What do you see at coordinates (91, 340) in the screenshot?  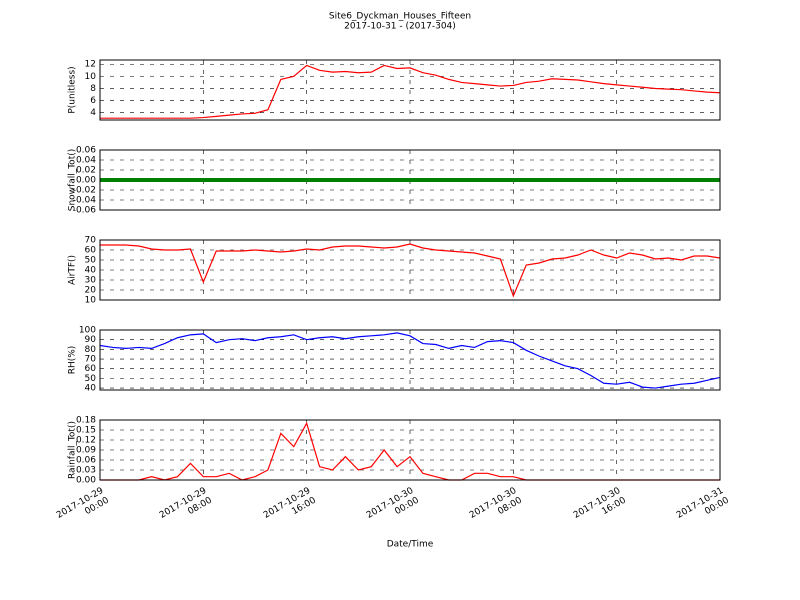 I see `y-tick-label: 90` at bounding box center [91, 340].